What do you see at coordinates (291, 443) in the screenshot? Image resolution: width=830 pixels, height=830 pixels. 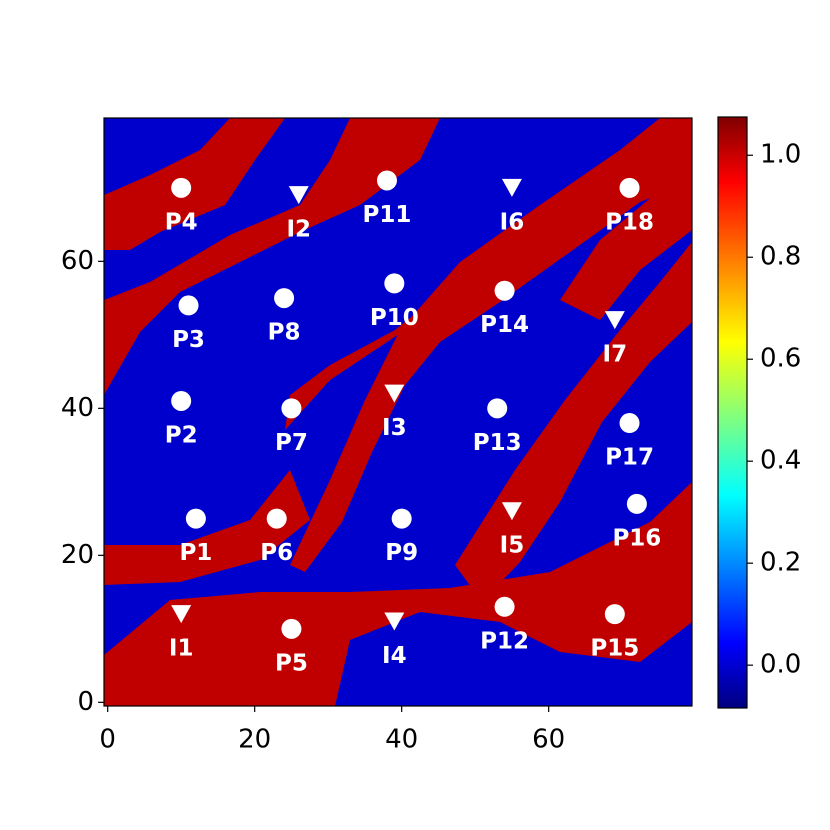 I see `well-label: P7` at bounding box center [291, 443].